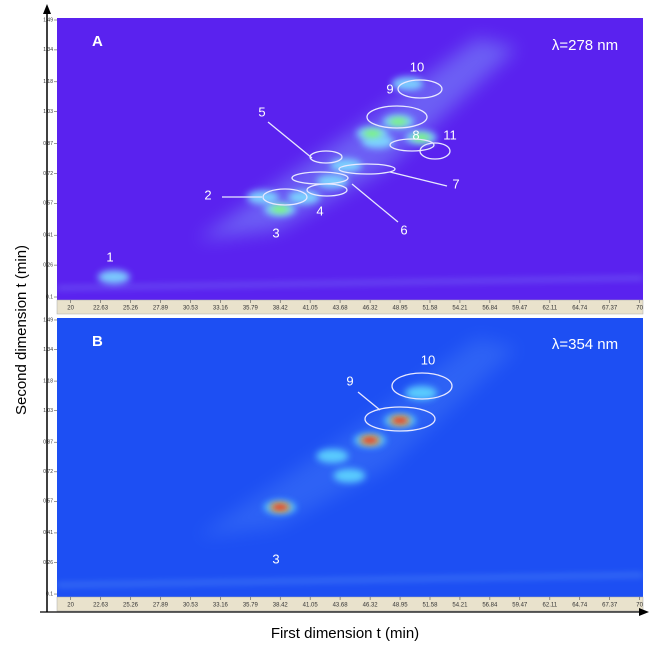 This screenshot has height=647, width=651. What do you see at coordinates (455, 183) in the screenshot?
I see `peak-label: 7` at bounding box center [455, 183].